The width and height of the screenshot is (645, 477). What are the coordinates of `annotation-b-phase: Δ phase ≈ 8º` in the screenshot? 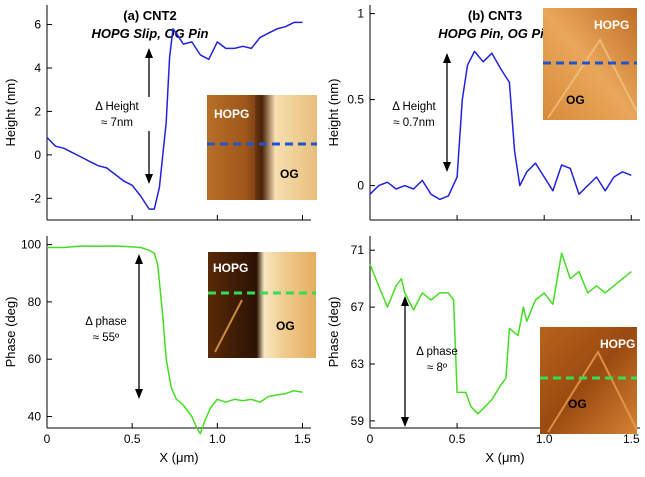 It's located at (429, 361).